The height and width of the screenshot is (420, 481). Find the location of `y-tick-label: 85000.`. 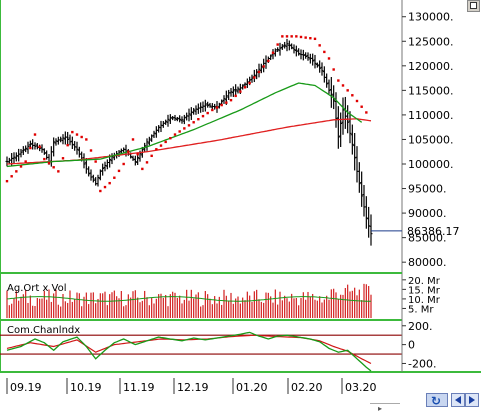

y-tick-label: 85000. is located at coordinates (427, 238).